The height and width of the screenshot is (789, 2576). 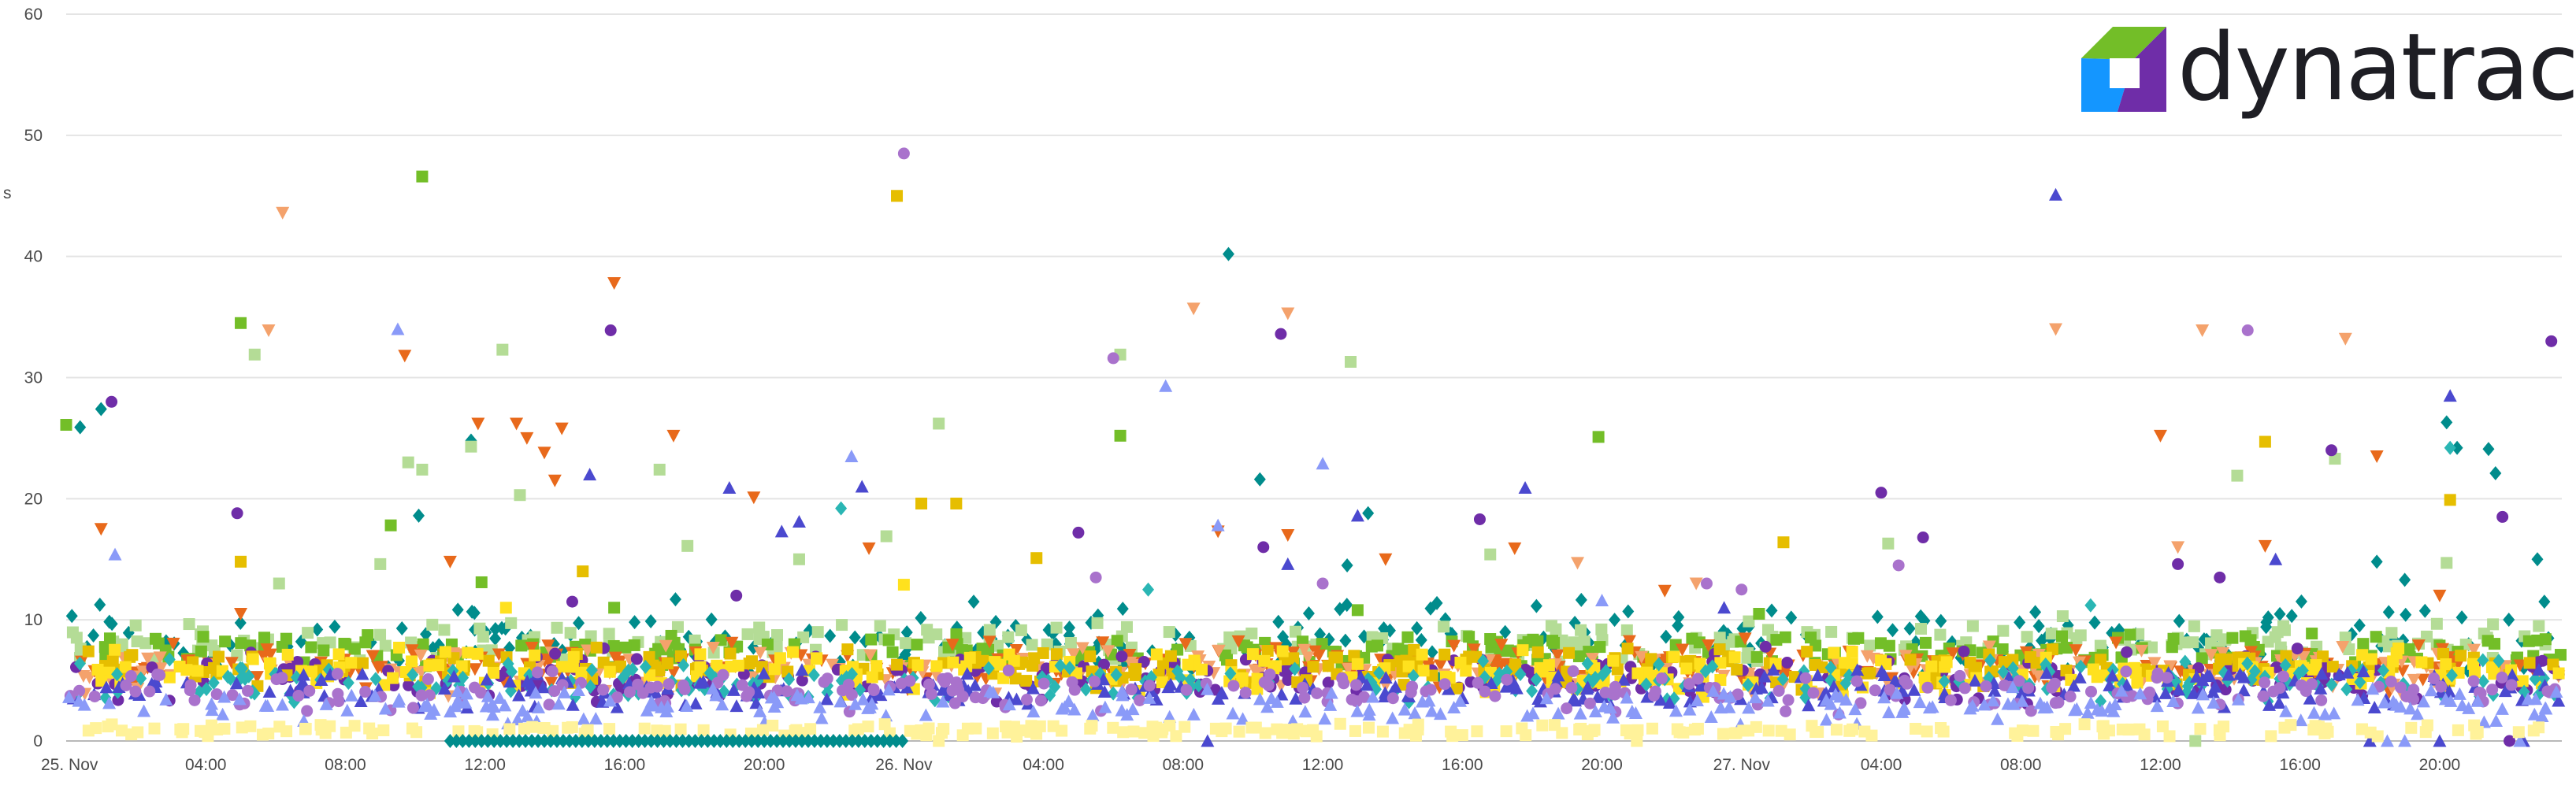 I want to click on y-tick-label: 50, so click(x=33, y=136).